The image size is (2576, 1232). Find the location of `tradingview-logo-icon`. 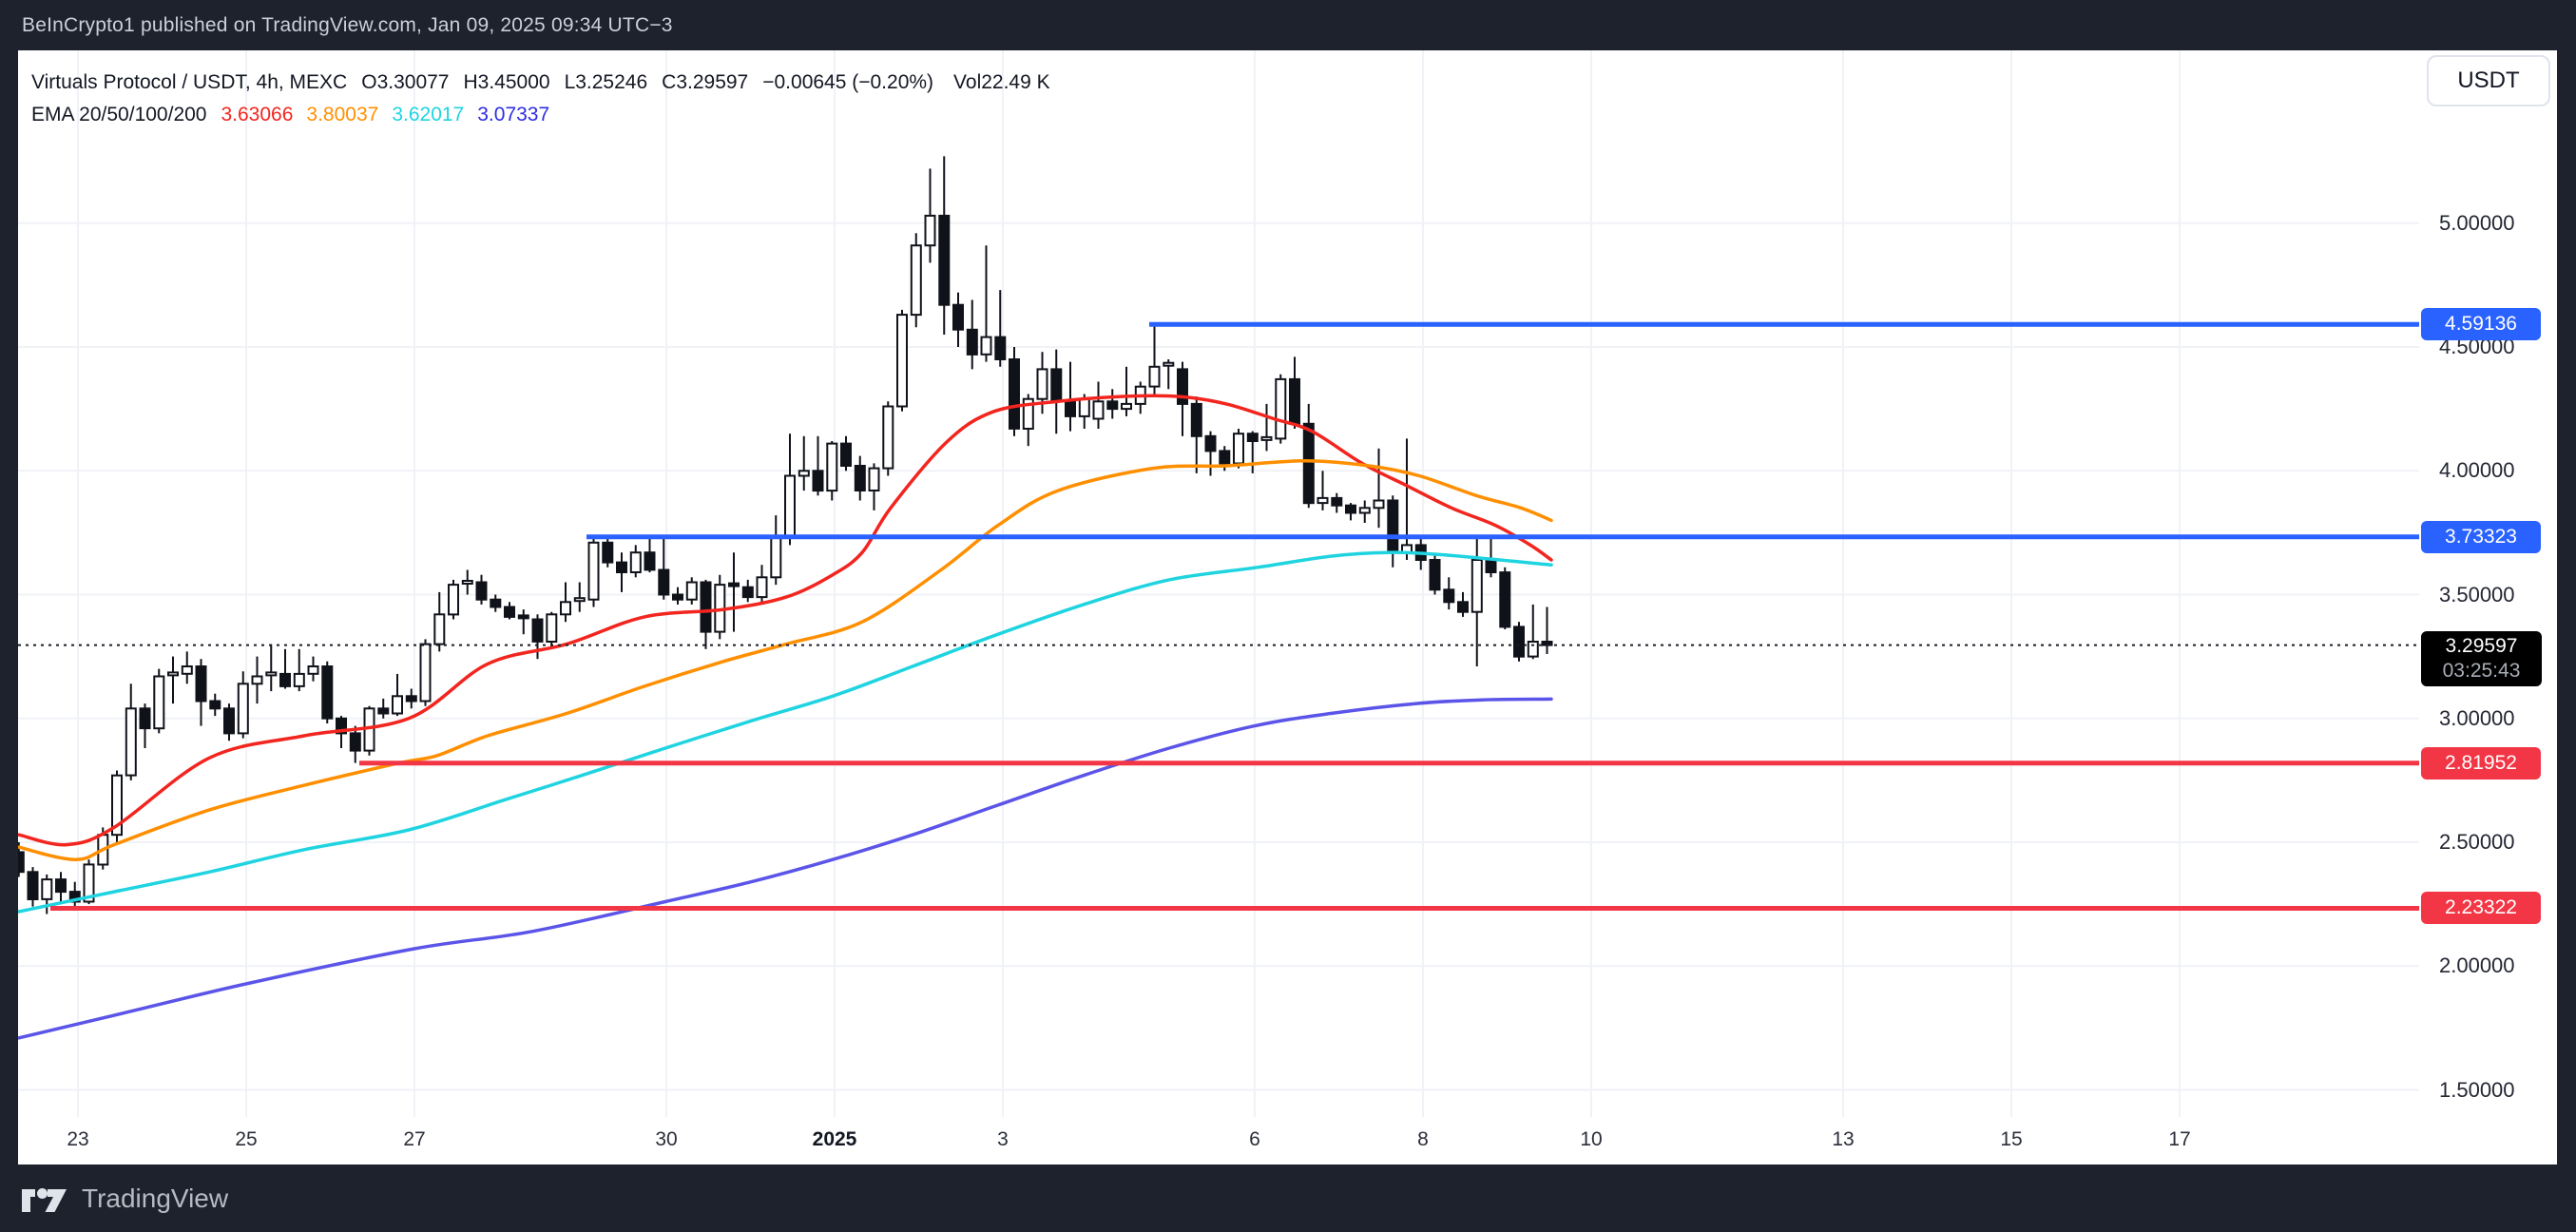

tradingview-logo-icon is located at coordinates (45, 1199).